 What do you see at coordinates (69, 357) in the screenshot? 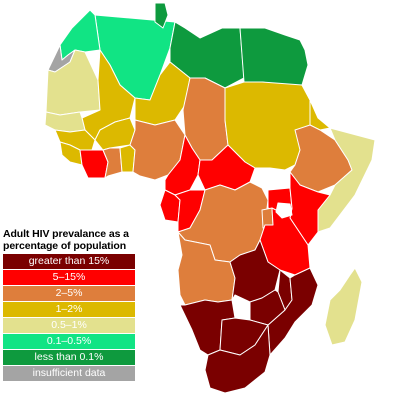
I see `legend-item-less-than-0-1: less than 0.1%` at bounding box center [69, 357].